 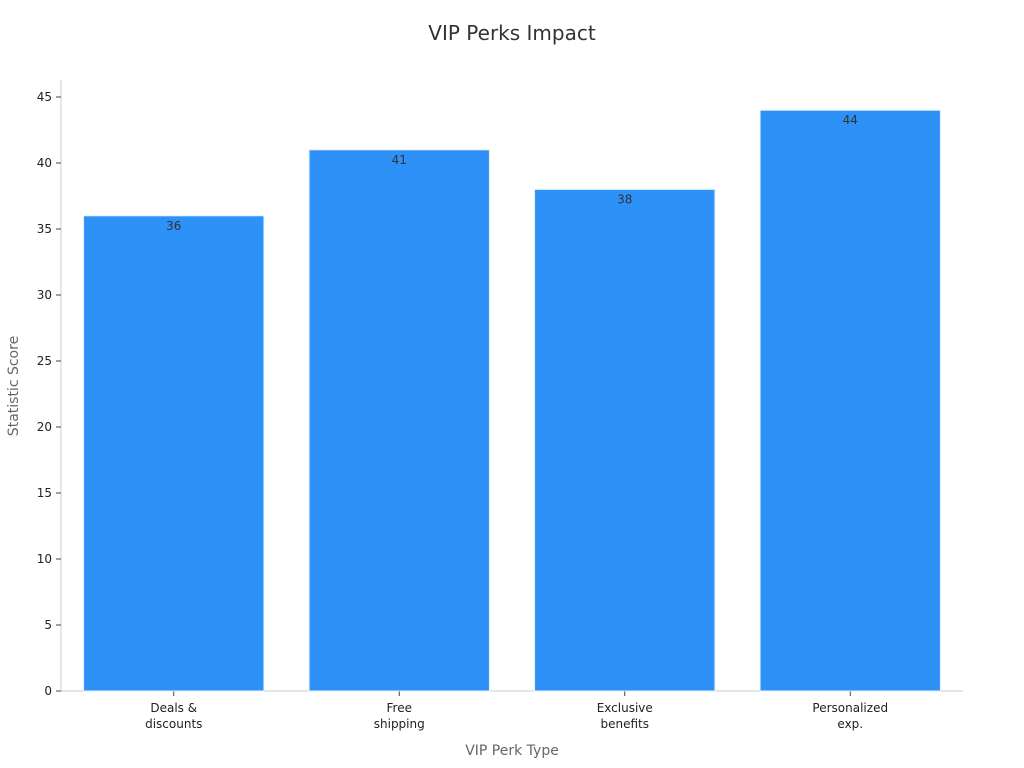 I want to click on bar-value-label: 38, so click(x=624, y=199).